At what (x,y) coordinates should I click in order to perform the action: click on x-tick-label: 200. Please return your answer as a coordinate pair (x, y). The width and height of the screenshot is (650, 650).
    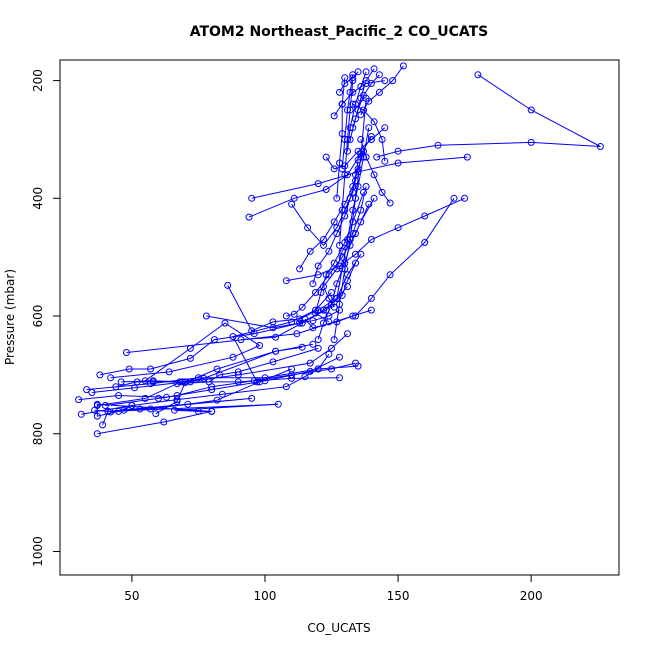
    Looking at the image, I should click on (531, 596).